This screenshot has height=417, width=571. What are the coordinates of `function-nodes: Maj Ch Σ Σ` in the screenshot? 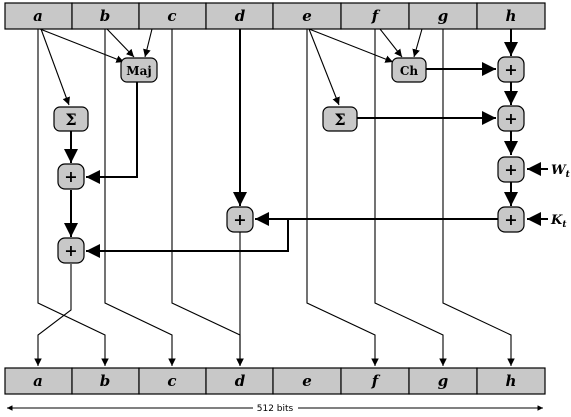 It's located at (240, 94).